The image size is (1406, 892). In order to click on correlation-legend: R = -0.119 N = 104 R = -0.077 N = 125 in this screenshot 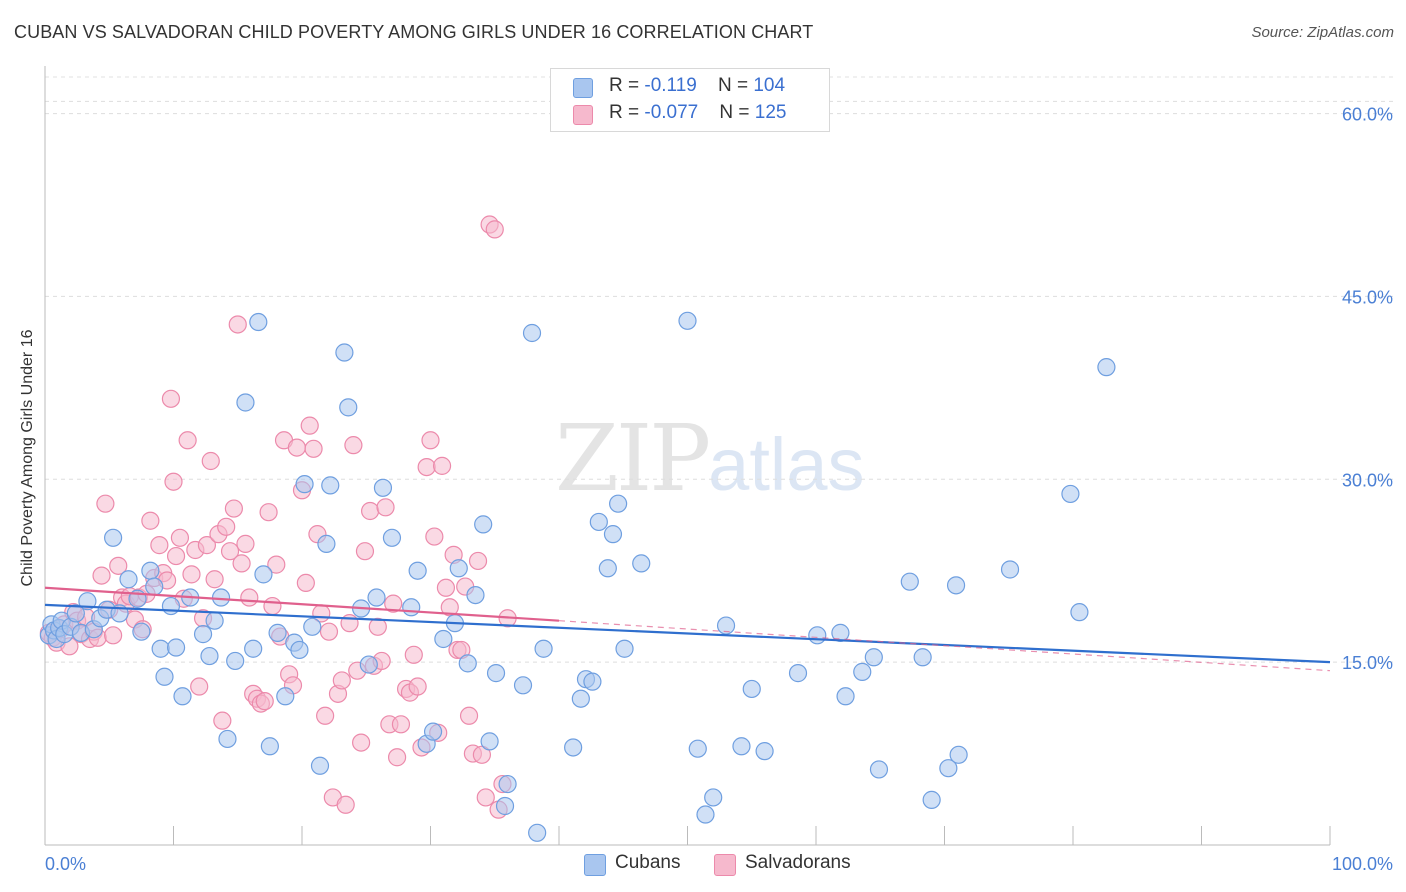, I will do `click(690, 100)`.